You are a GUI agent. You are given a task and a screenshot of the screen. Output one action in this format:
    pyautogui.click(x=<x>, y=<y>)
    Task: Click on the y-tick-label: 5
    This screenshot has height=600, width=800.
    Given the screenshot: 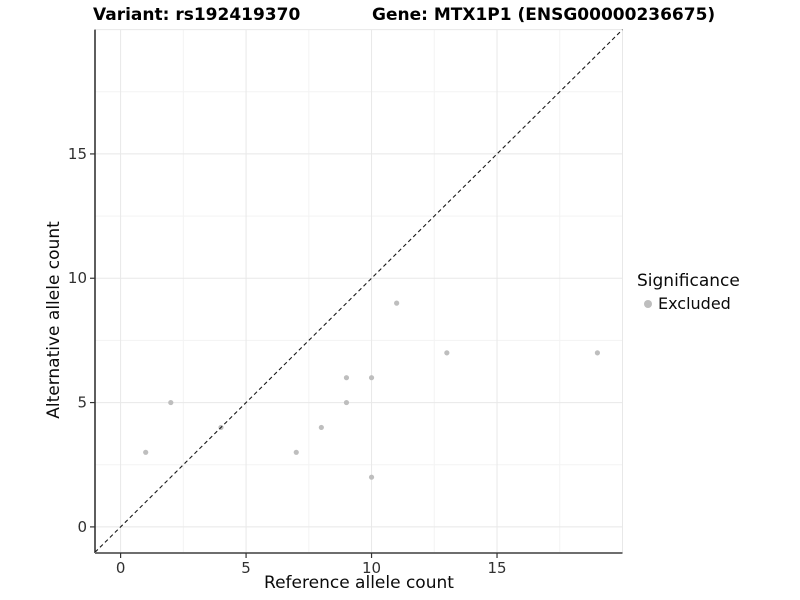 What is the action you would take?
    pyautogui.click(x=82, y=403)
    